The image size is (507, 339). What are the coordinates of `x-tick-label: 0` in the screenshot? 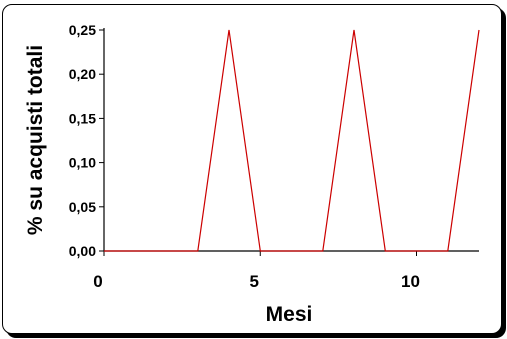 It's located at (97, 281).